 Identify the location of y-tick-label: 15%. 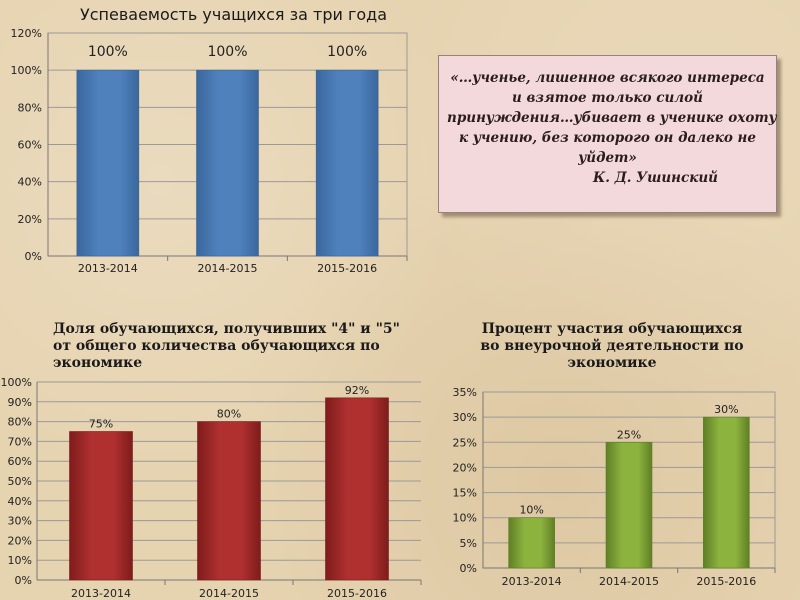
(465, 493).